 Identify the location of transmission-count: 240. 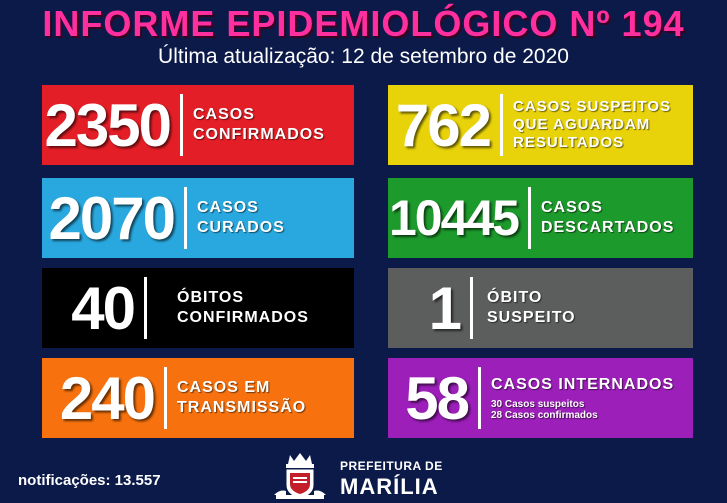
(107, 398).